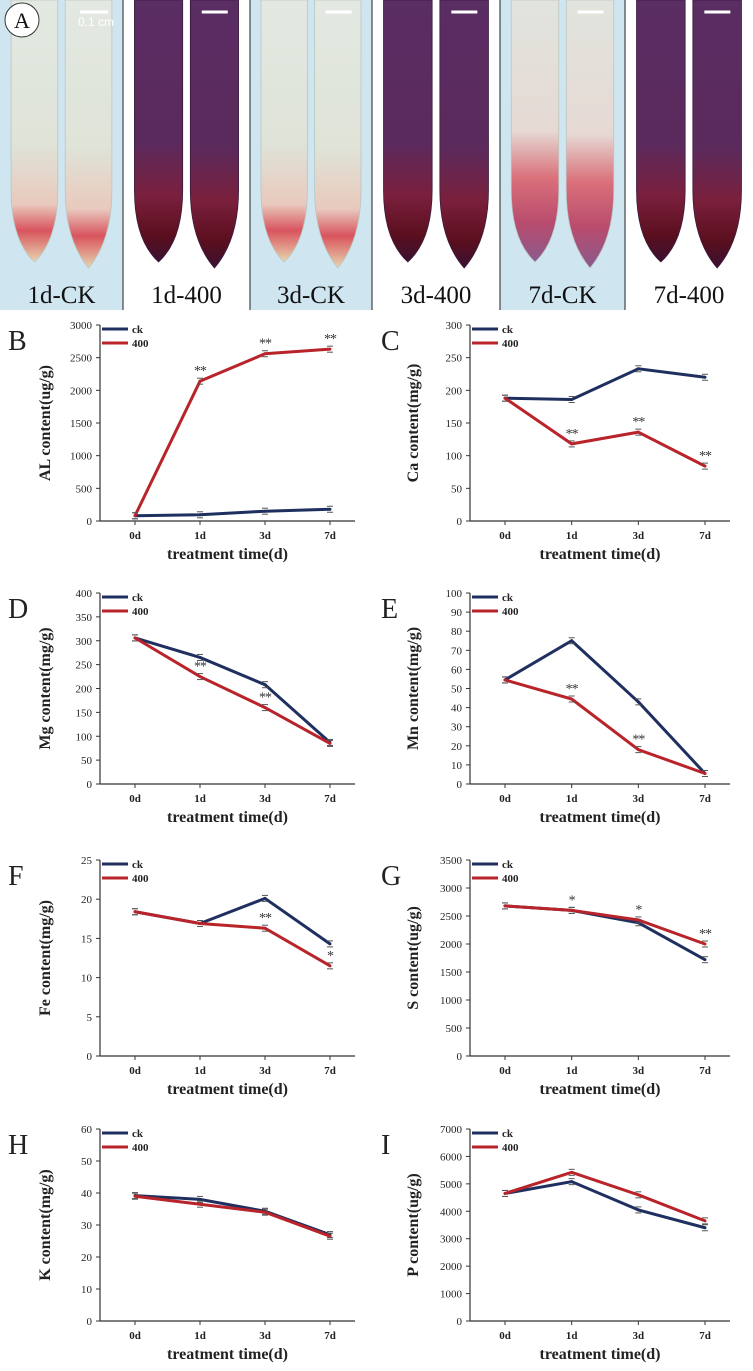 This screenshot has height=1371, width=753. I want to click on y-tick-label: 90, so click(457, 613).